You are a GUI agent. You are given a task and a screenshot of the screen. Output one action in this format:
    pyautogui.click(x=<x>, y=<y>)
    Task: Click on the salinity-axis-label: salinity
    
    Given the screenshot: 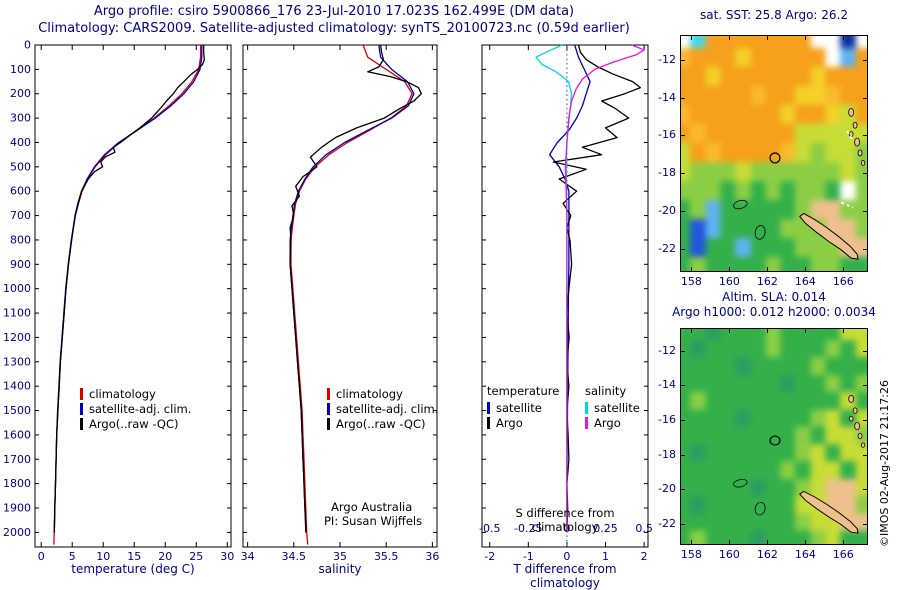 What is the action you would take?
    pyautogui.click(x=340, y=569)
    